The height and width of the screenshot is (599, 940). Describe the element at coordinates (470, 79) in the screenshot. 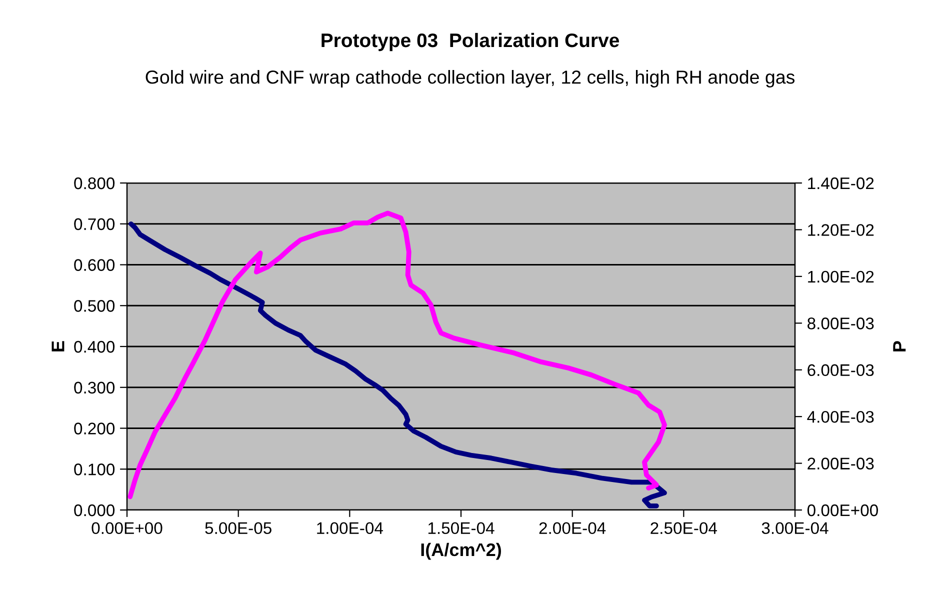

I see `chart-subtitle: Gold wire and CNF wrap cathode collection layer, 12 cells, high RH anode gas` at that location.